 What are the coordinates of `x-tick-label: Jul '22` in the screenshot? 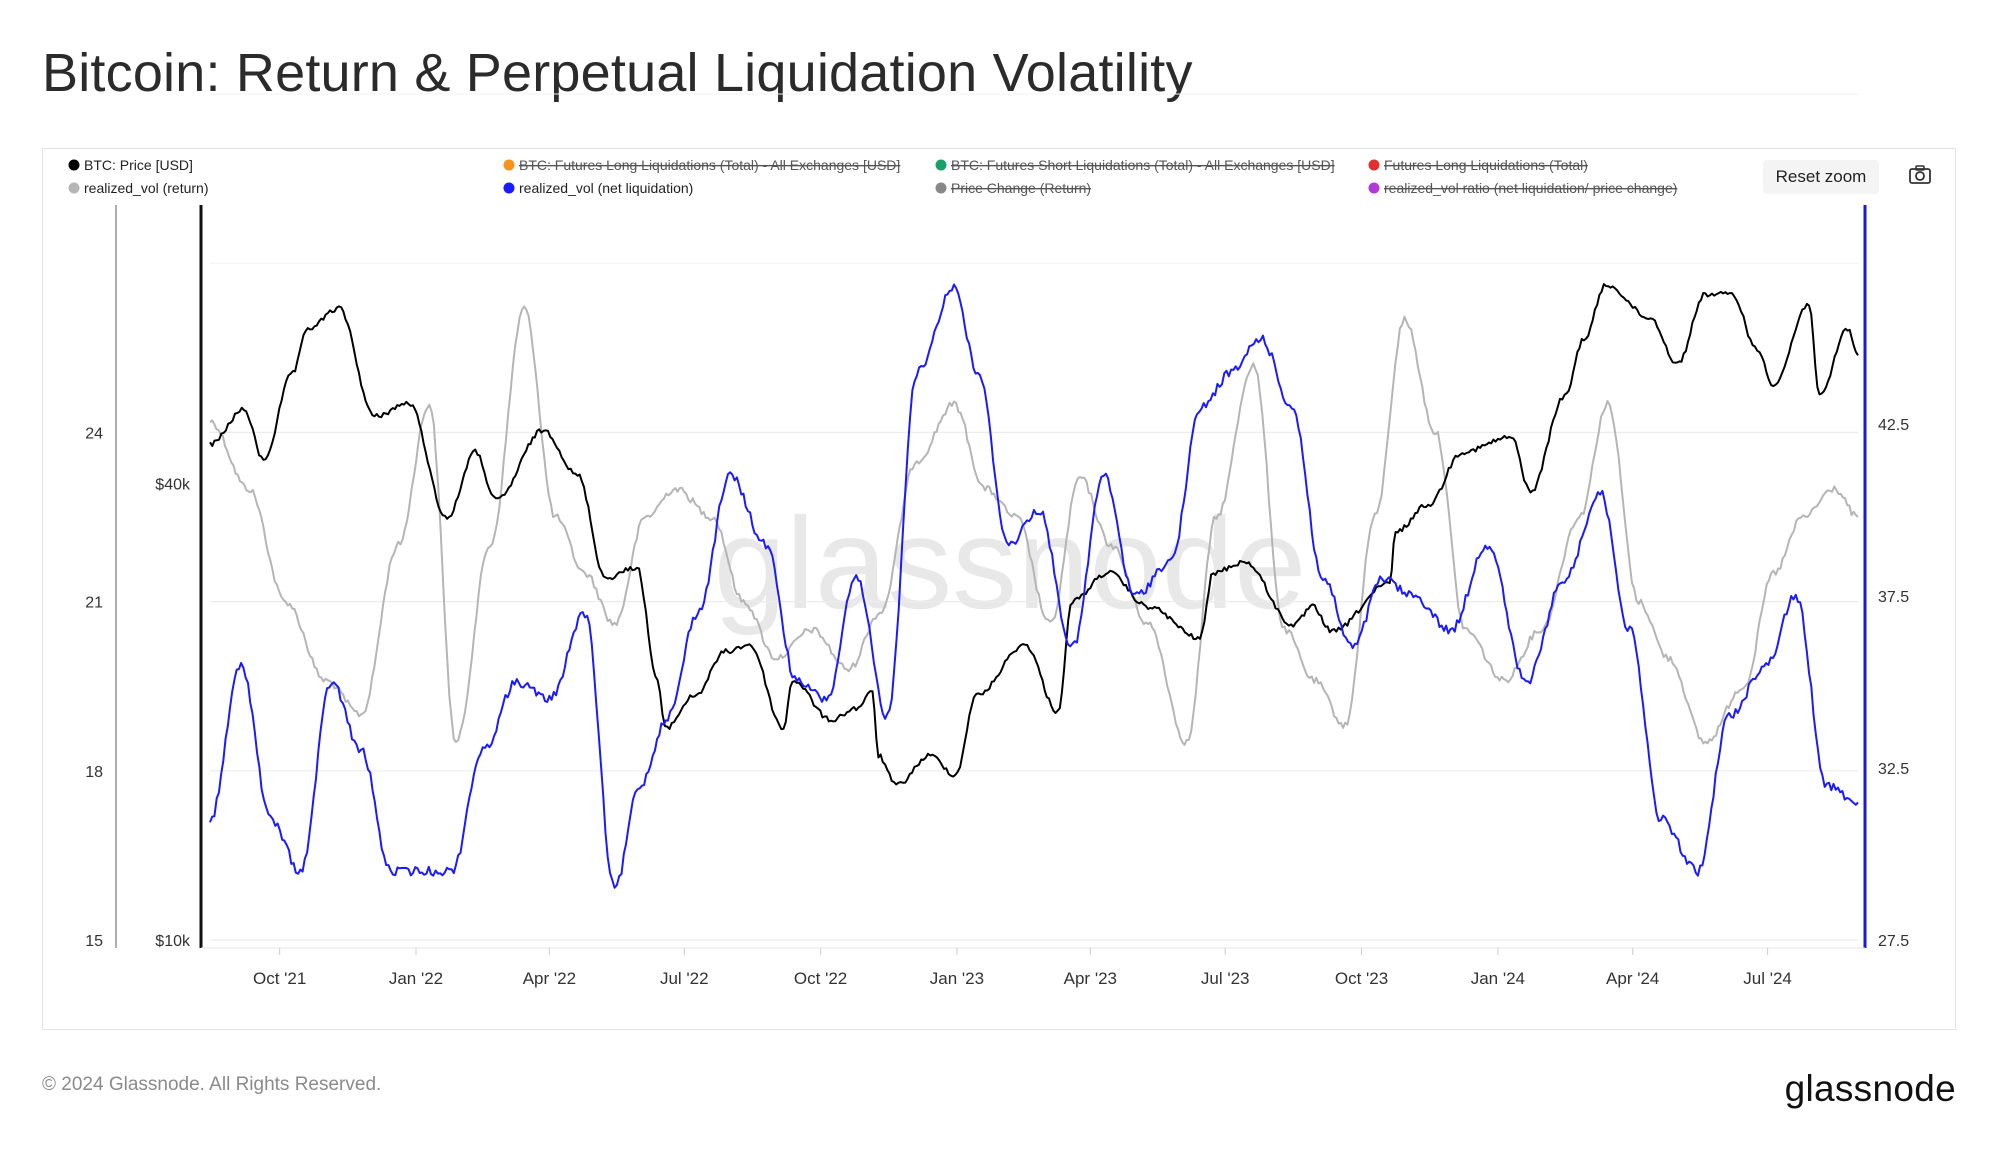 It's located at (684, 978).